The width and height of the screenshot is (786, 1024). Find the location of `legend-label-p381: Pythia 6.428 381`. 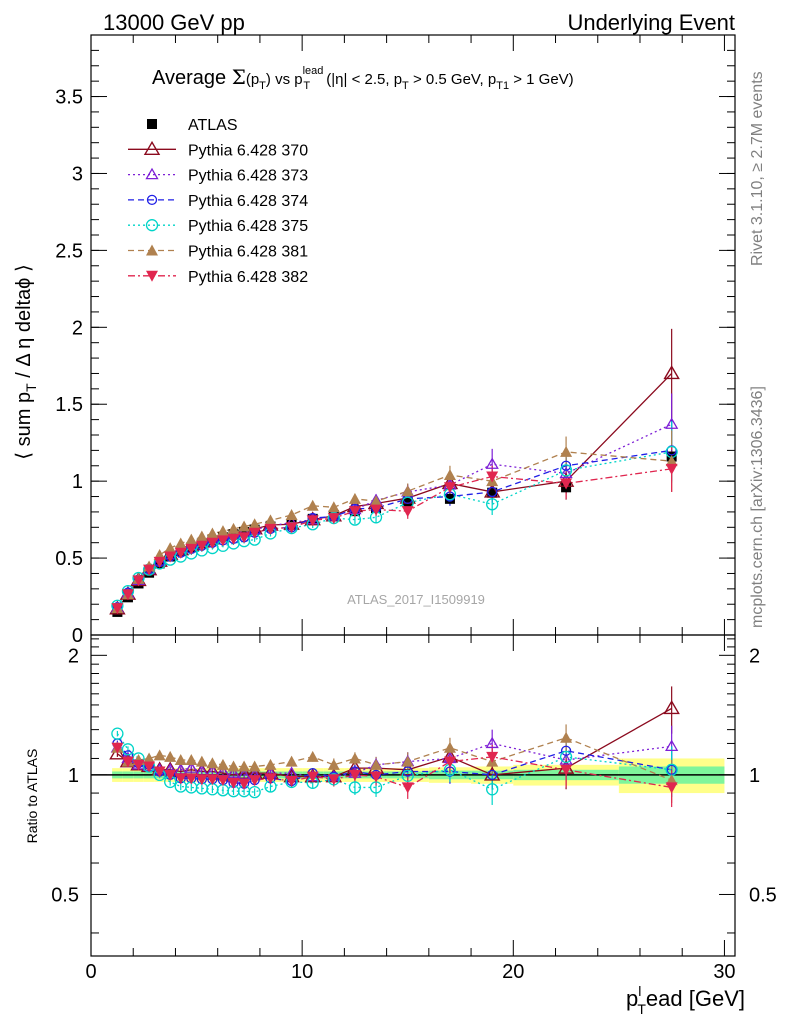

legend-label-p381: Pythia 6.428 381 is located at coordinates (248, 252).